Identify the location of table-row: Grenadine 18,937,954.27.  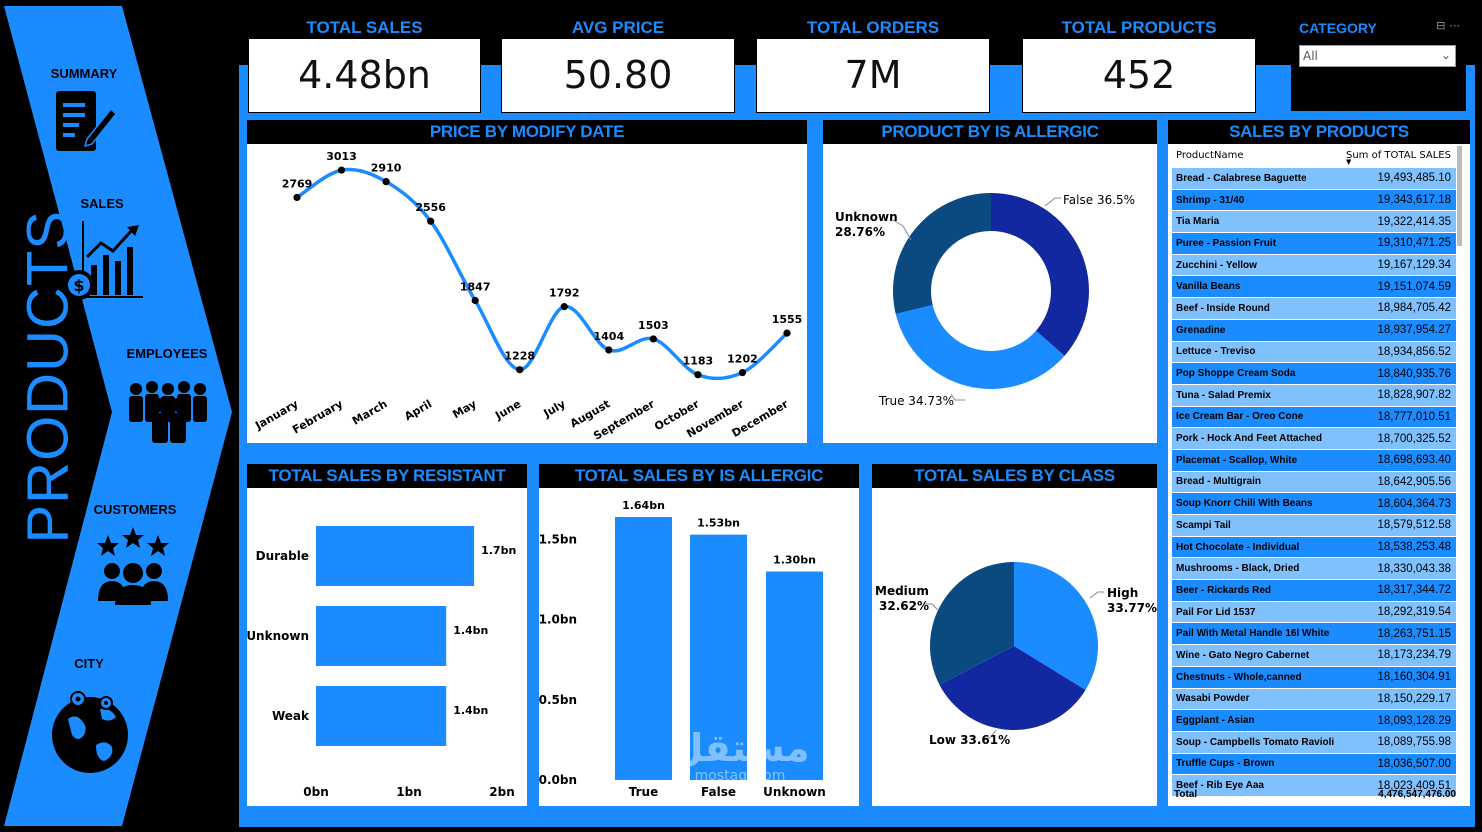
(1314, 330).